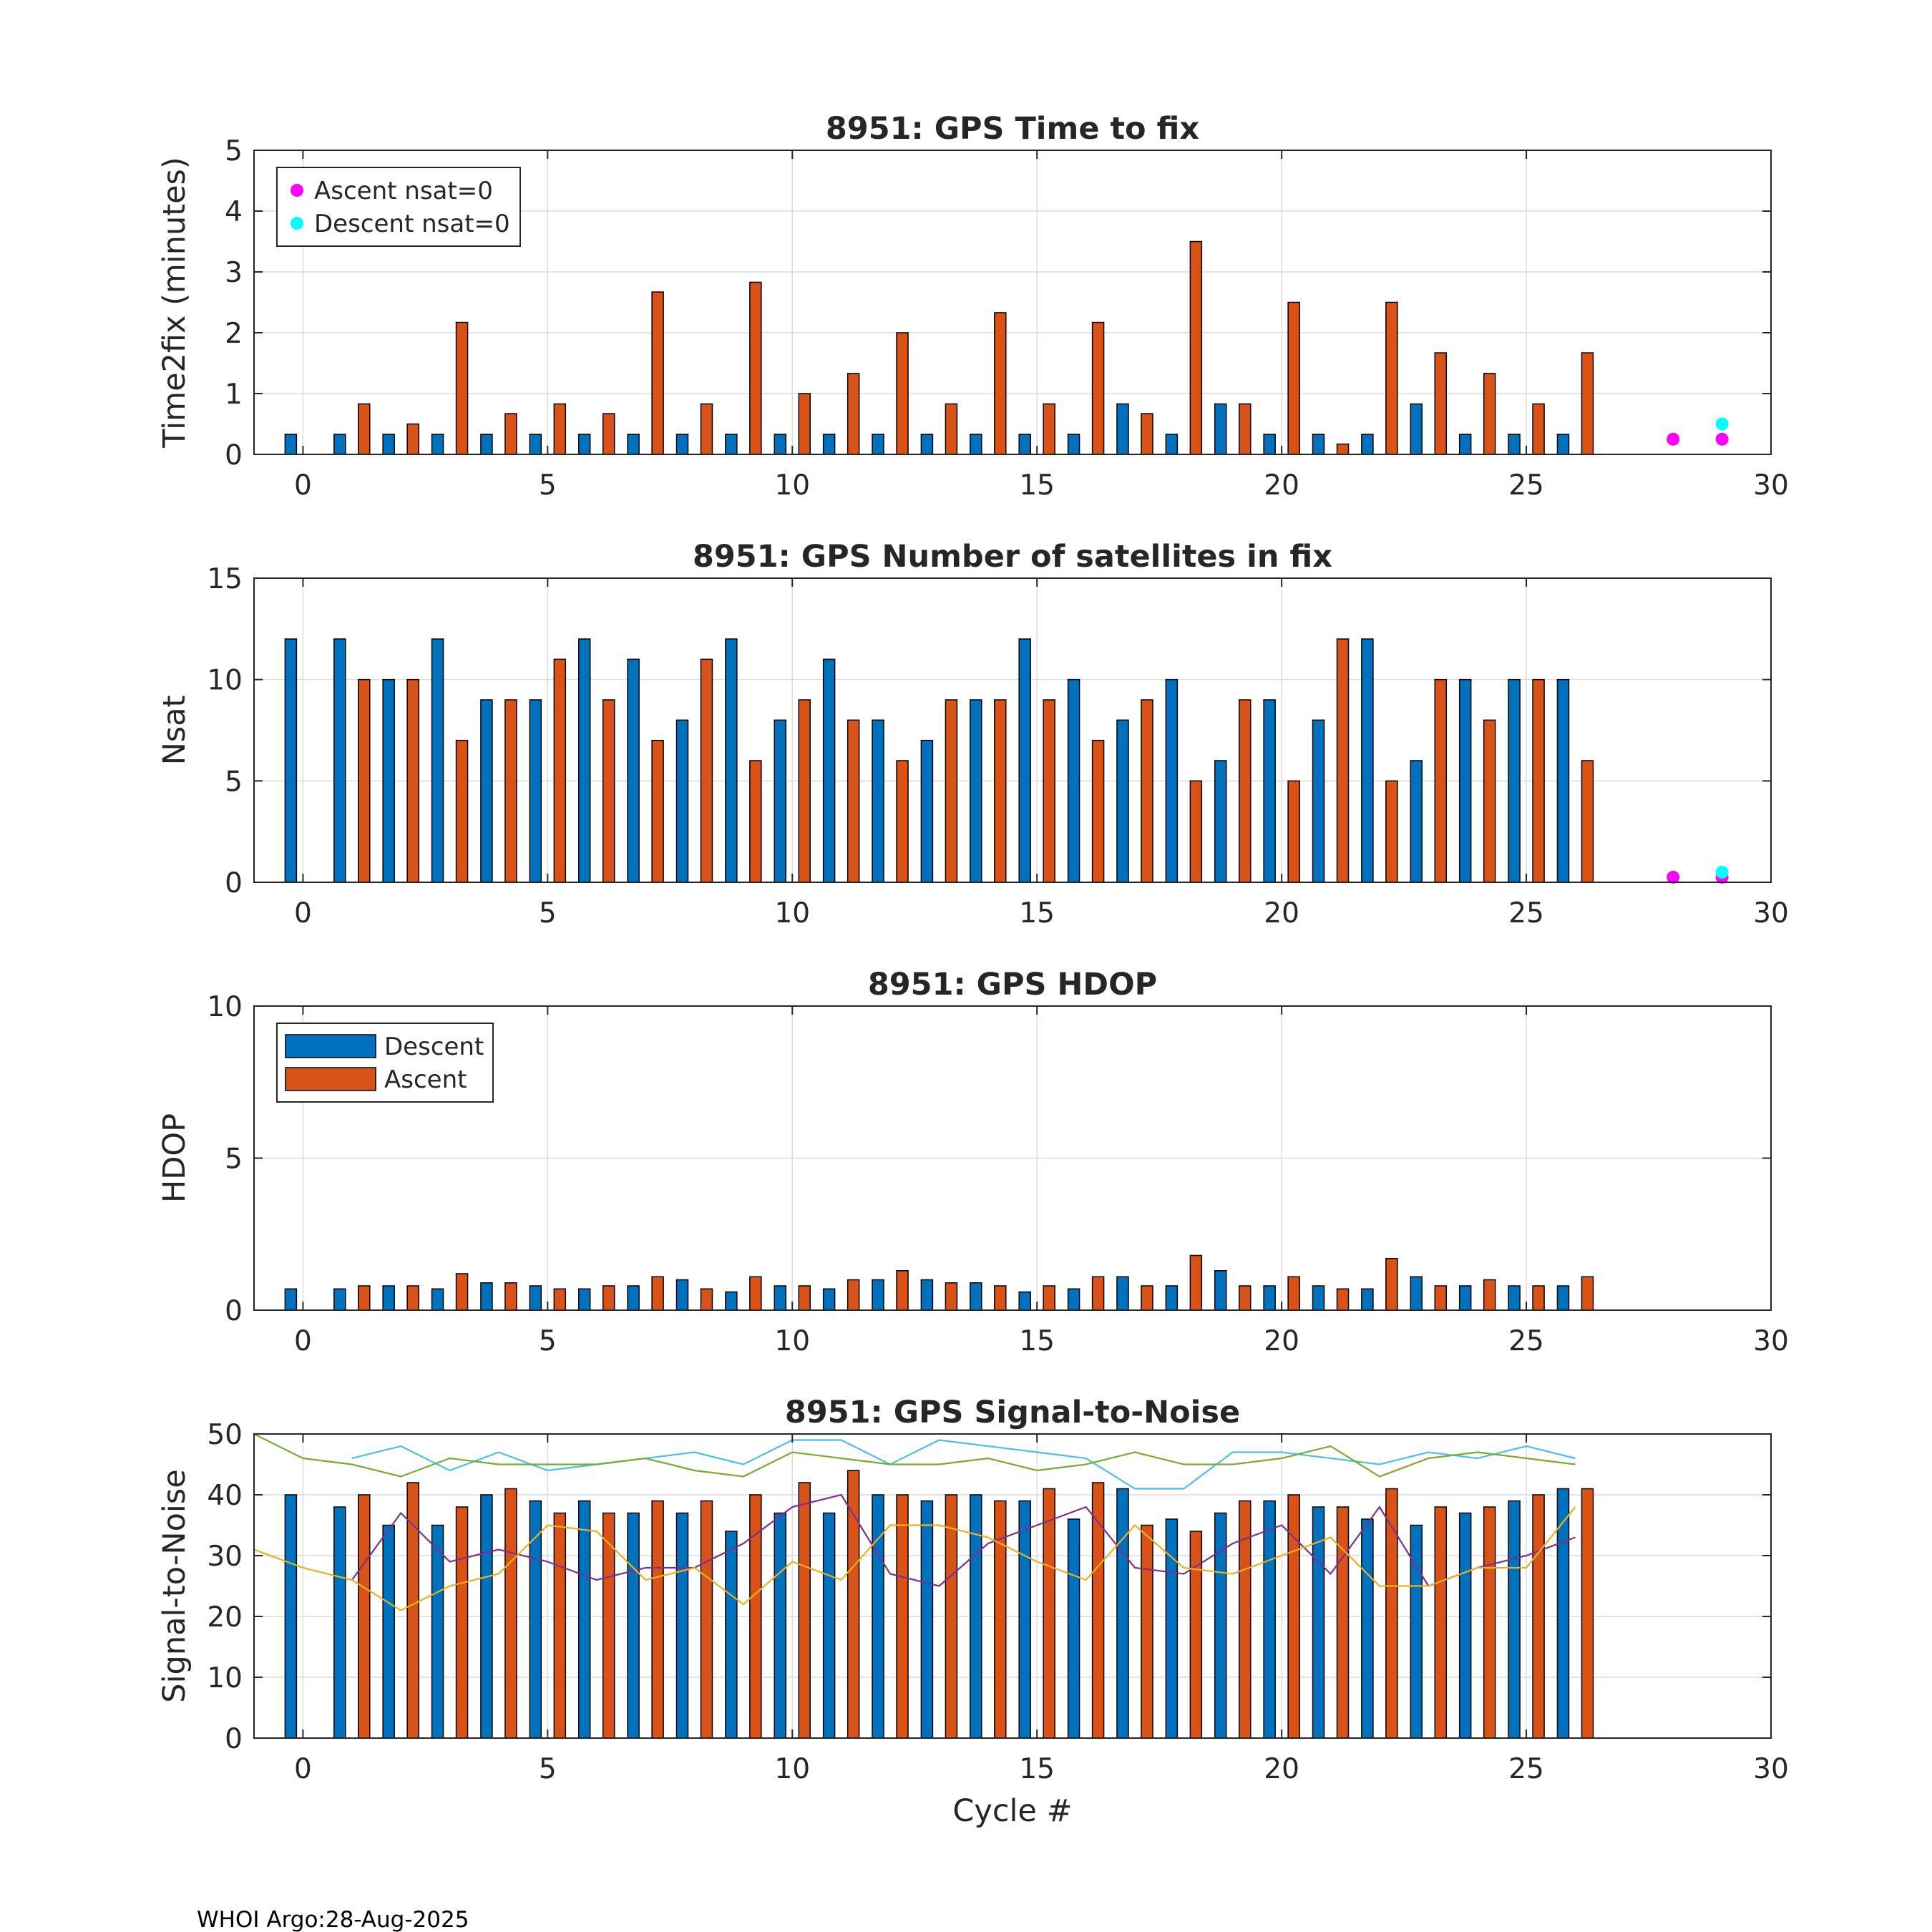  What do you see at coordinates (225, 1618) in the screenshot?
I see `snr-ytick-label: 20` at bounding box center [225, 1618].